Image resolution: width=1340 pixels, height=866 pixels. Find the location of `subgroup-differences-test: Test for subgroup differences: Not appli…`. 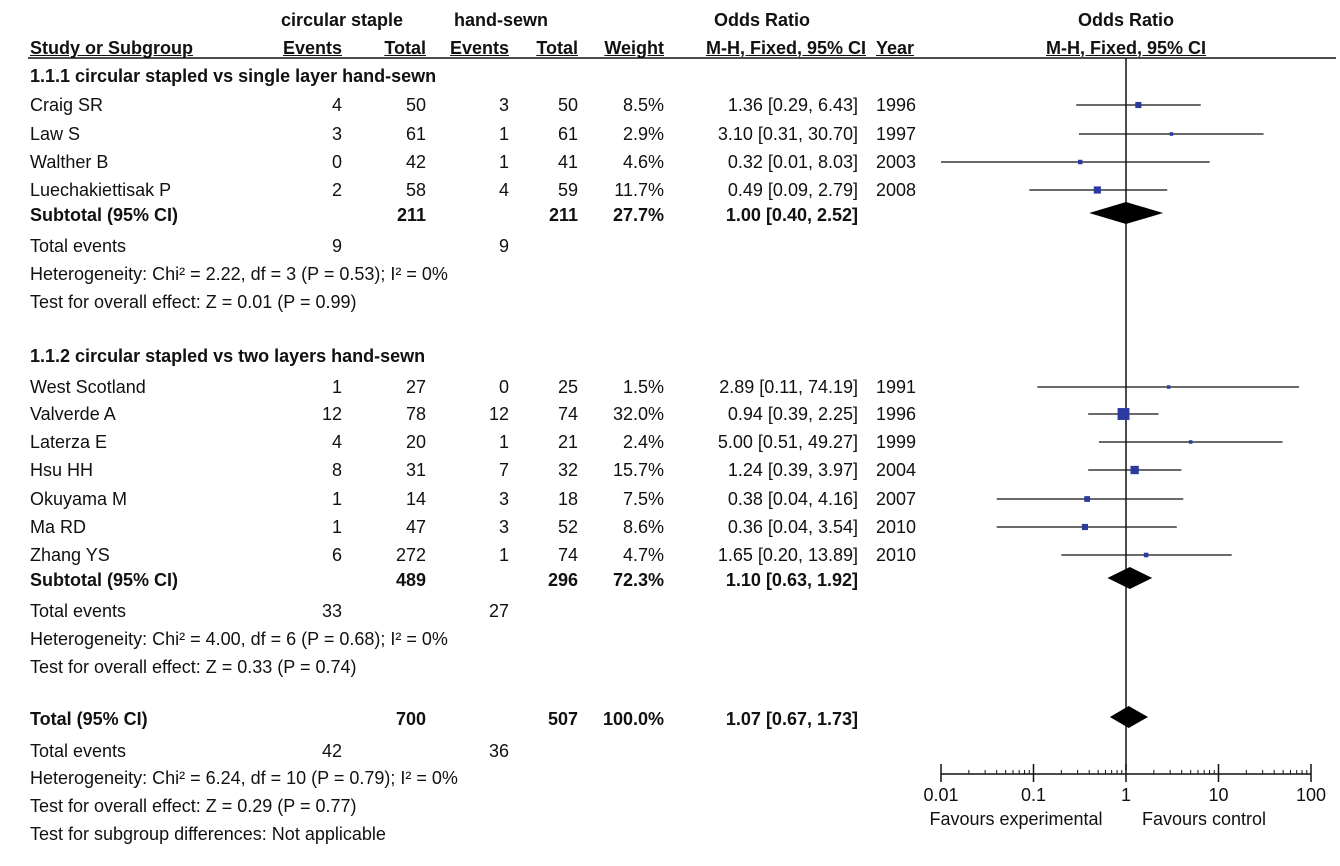

subgroup-differences-test: Test for subgroup differences: Not appli… is located at coordinates (208, 834).